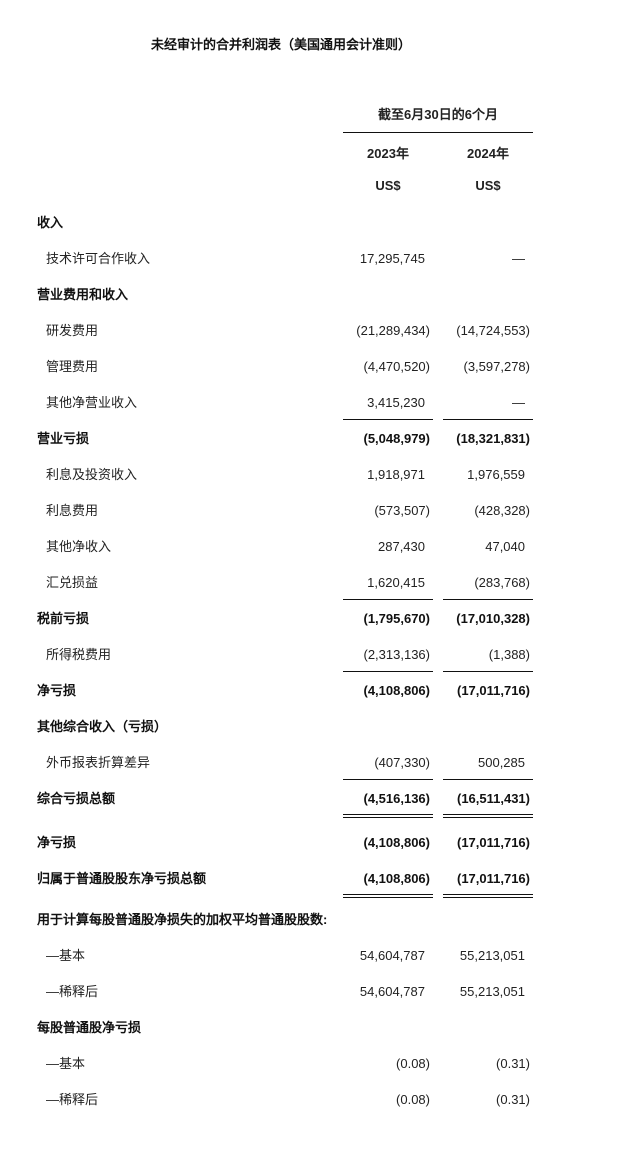 The width and height of the screenshot is (618, 1150). Describe the element at coordinates (309, 331) in the screenshot. I see `table-row: 研发费用 (21,289,434) (14,724,553)` at that location.